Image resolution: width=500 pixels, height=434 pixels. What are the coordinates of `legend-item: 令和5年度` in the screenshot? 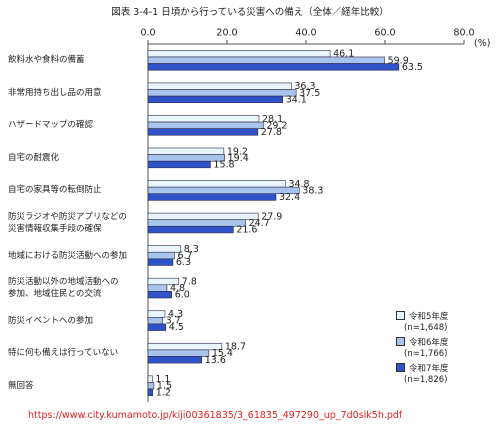 It's located at (422, 316).